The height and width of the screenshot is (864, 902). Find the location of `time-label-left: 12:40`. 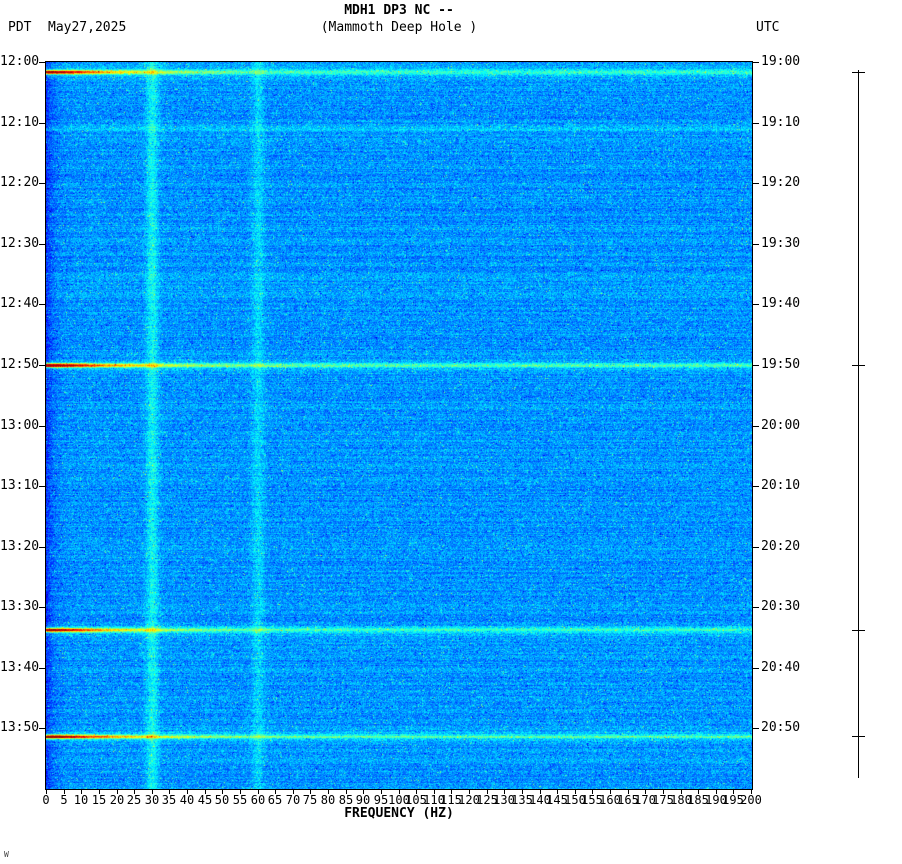

time-label-left: 12:40 is located at coordinates (20, 303).